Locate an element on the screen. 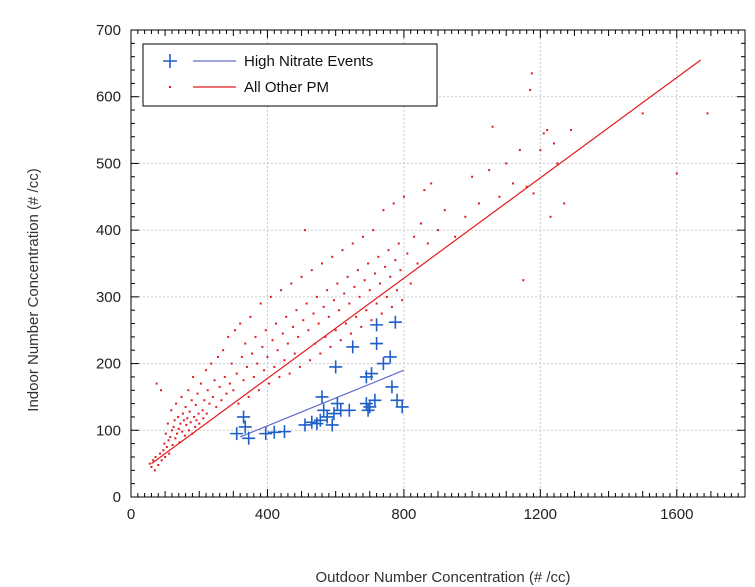 This screenshot has width=755, height=587. y-tick-label: 0 is located at coordinates (117, 497).